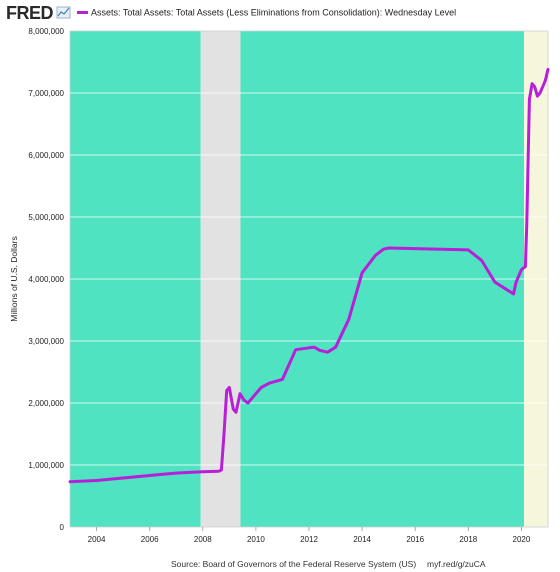 The height and width of the screenshot is (572, 560). Describe the element at coordinates (46, 465) in the screenshot. I see `y-tick-label: 1,000,000` at that location.